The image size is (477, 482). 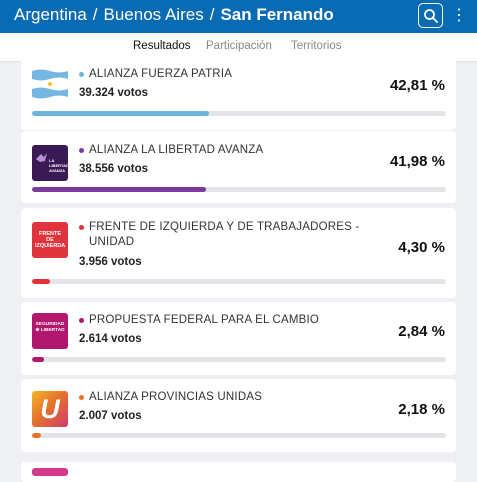 What do you see at coordinates (110, 416) in the screenshot?
I see `party-votes: 2.007 votos` at bounding box center [110, 416].